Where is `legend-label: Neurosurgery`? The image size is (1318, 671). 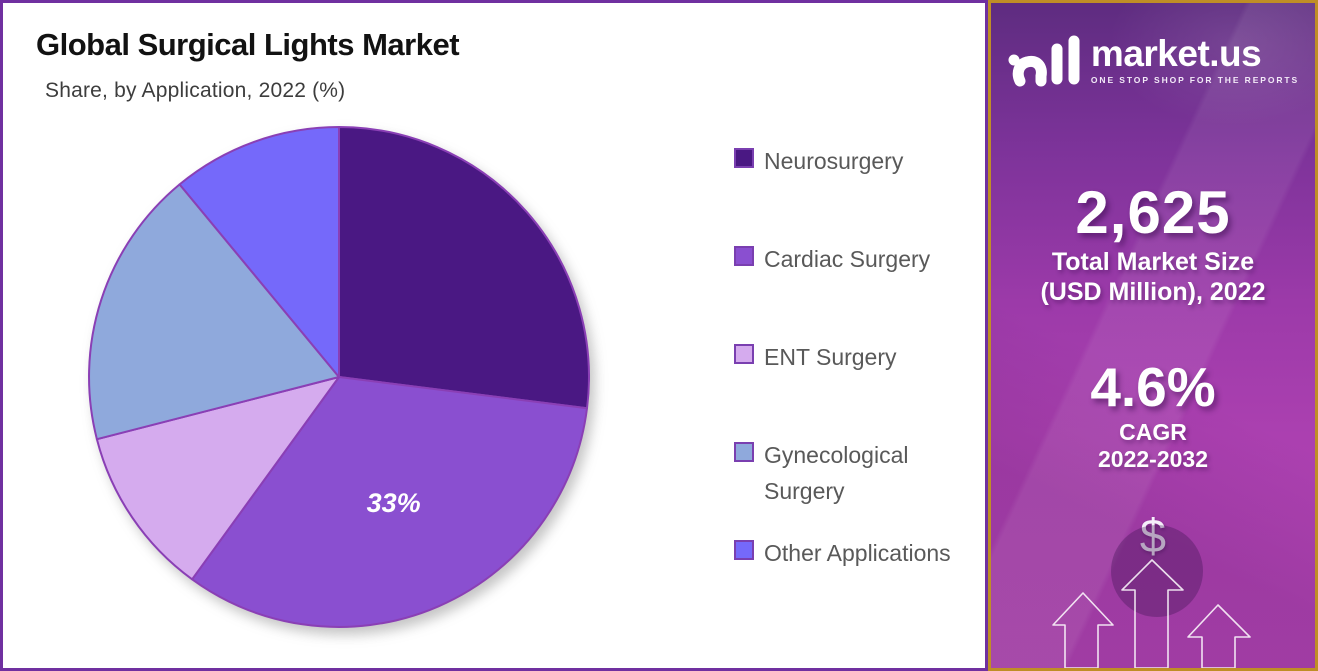 legend-label: Neurosurgery is located at coordinates (834, 161).